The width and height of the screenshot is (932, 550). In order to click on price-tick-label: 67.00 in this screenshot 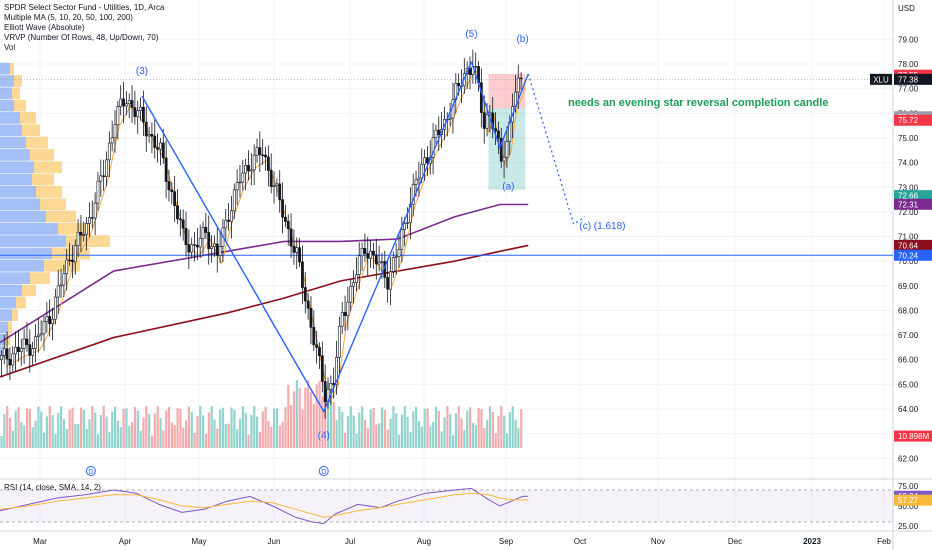, I will do `click(908, 335)`.